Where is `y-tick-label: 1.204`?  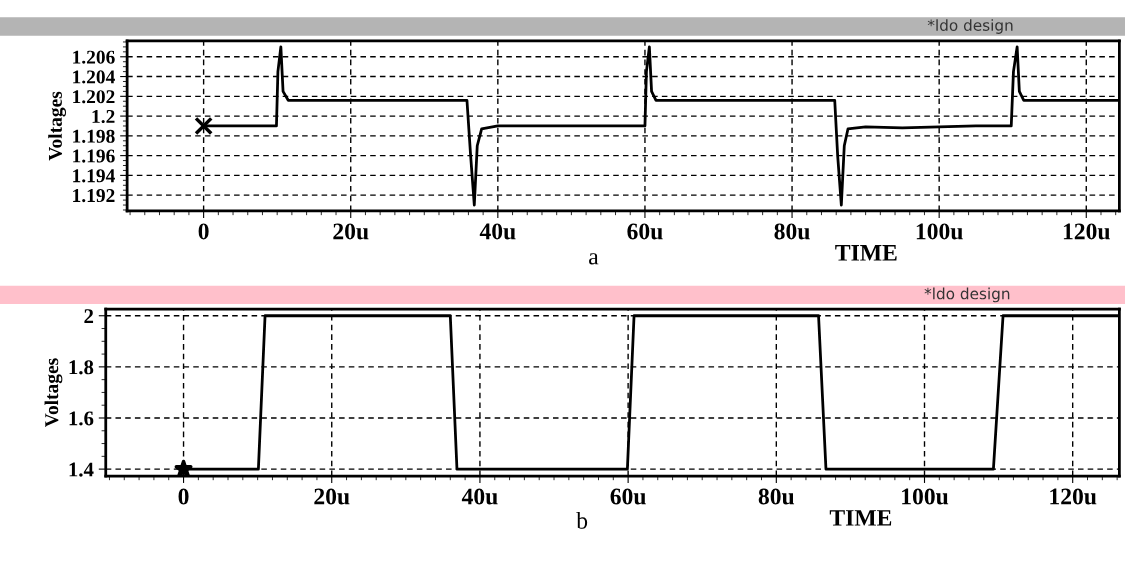
y-tick-label: 1.204 is located at coordinates (94, 77).